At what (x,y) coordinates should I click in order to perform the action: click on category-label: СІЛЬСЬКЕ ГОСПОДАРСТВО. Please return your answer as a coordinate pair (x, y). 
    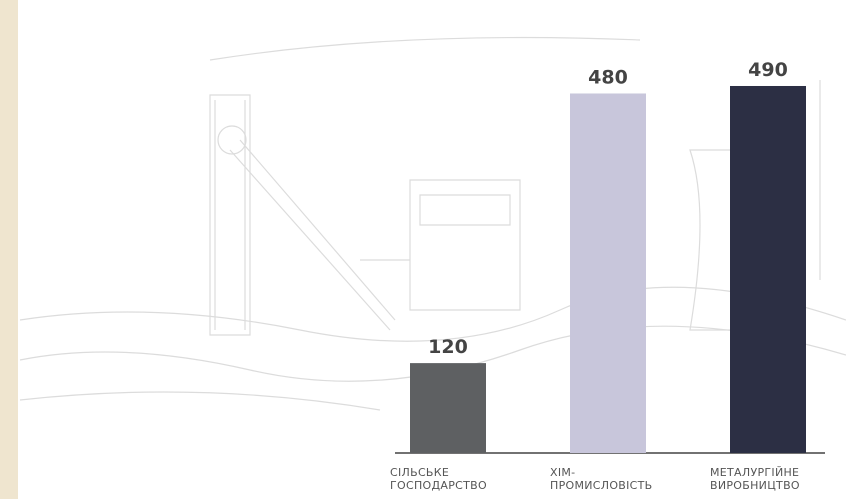
    Looking at the image, I should click on (438, 479).